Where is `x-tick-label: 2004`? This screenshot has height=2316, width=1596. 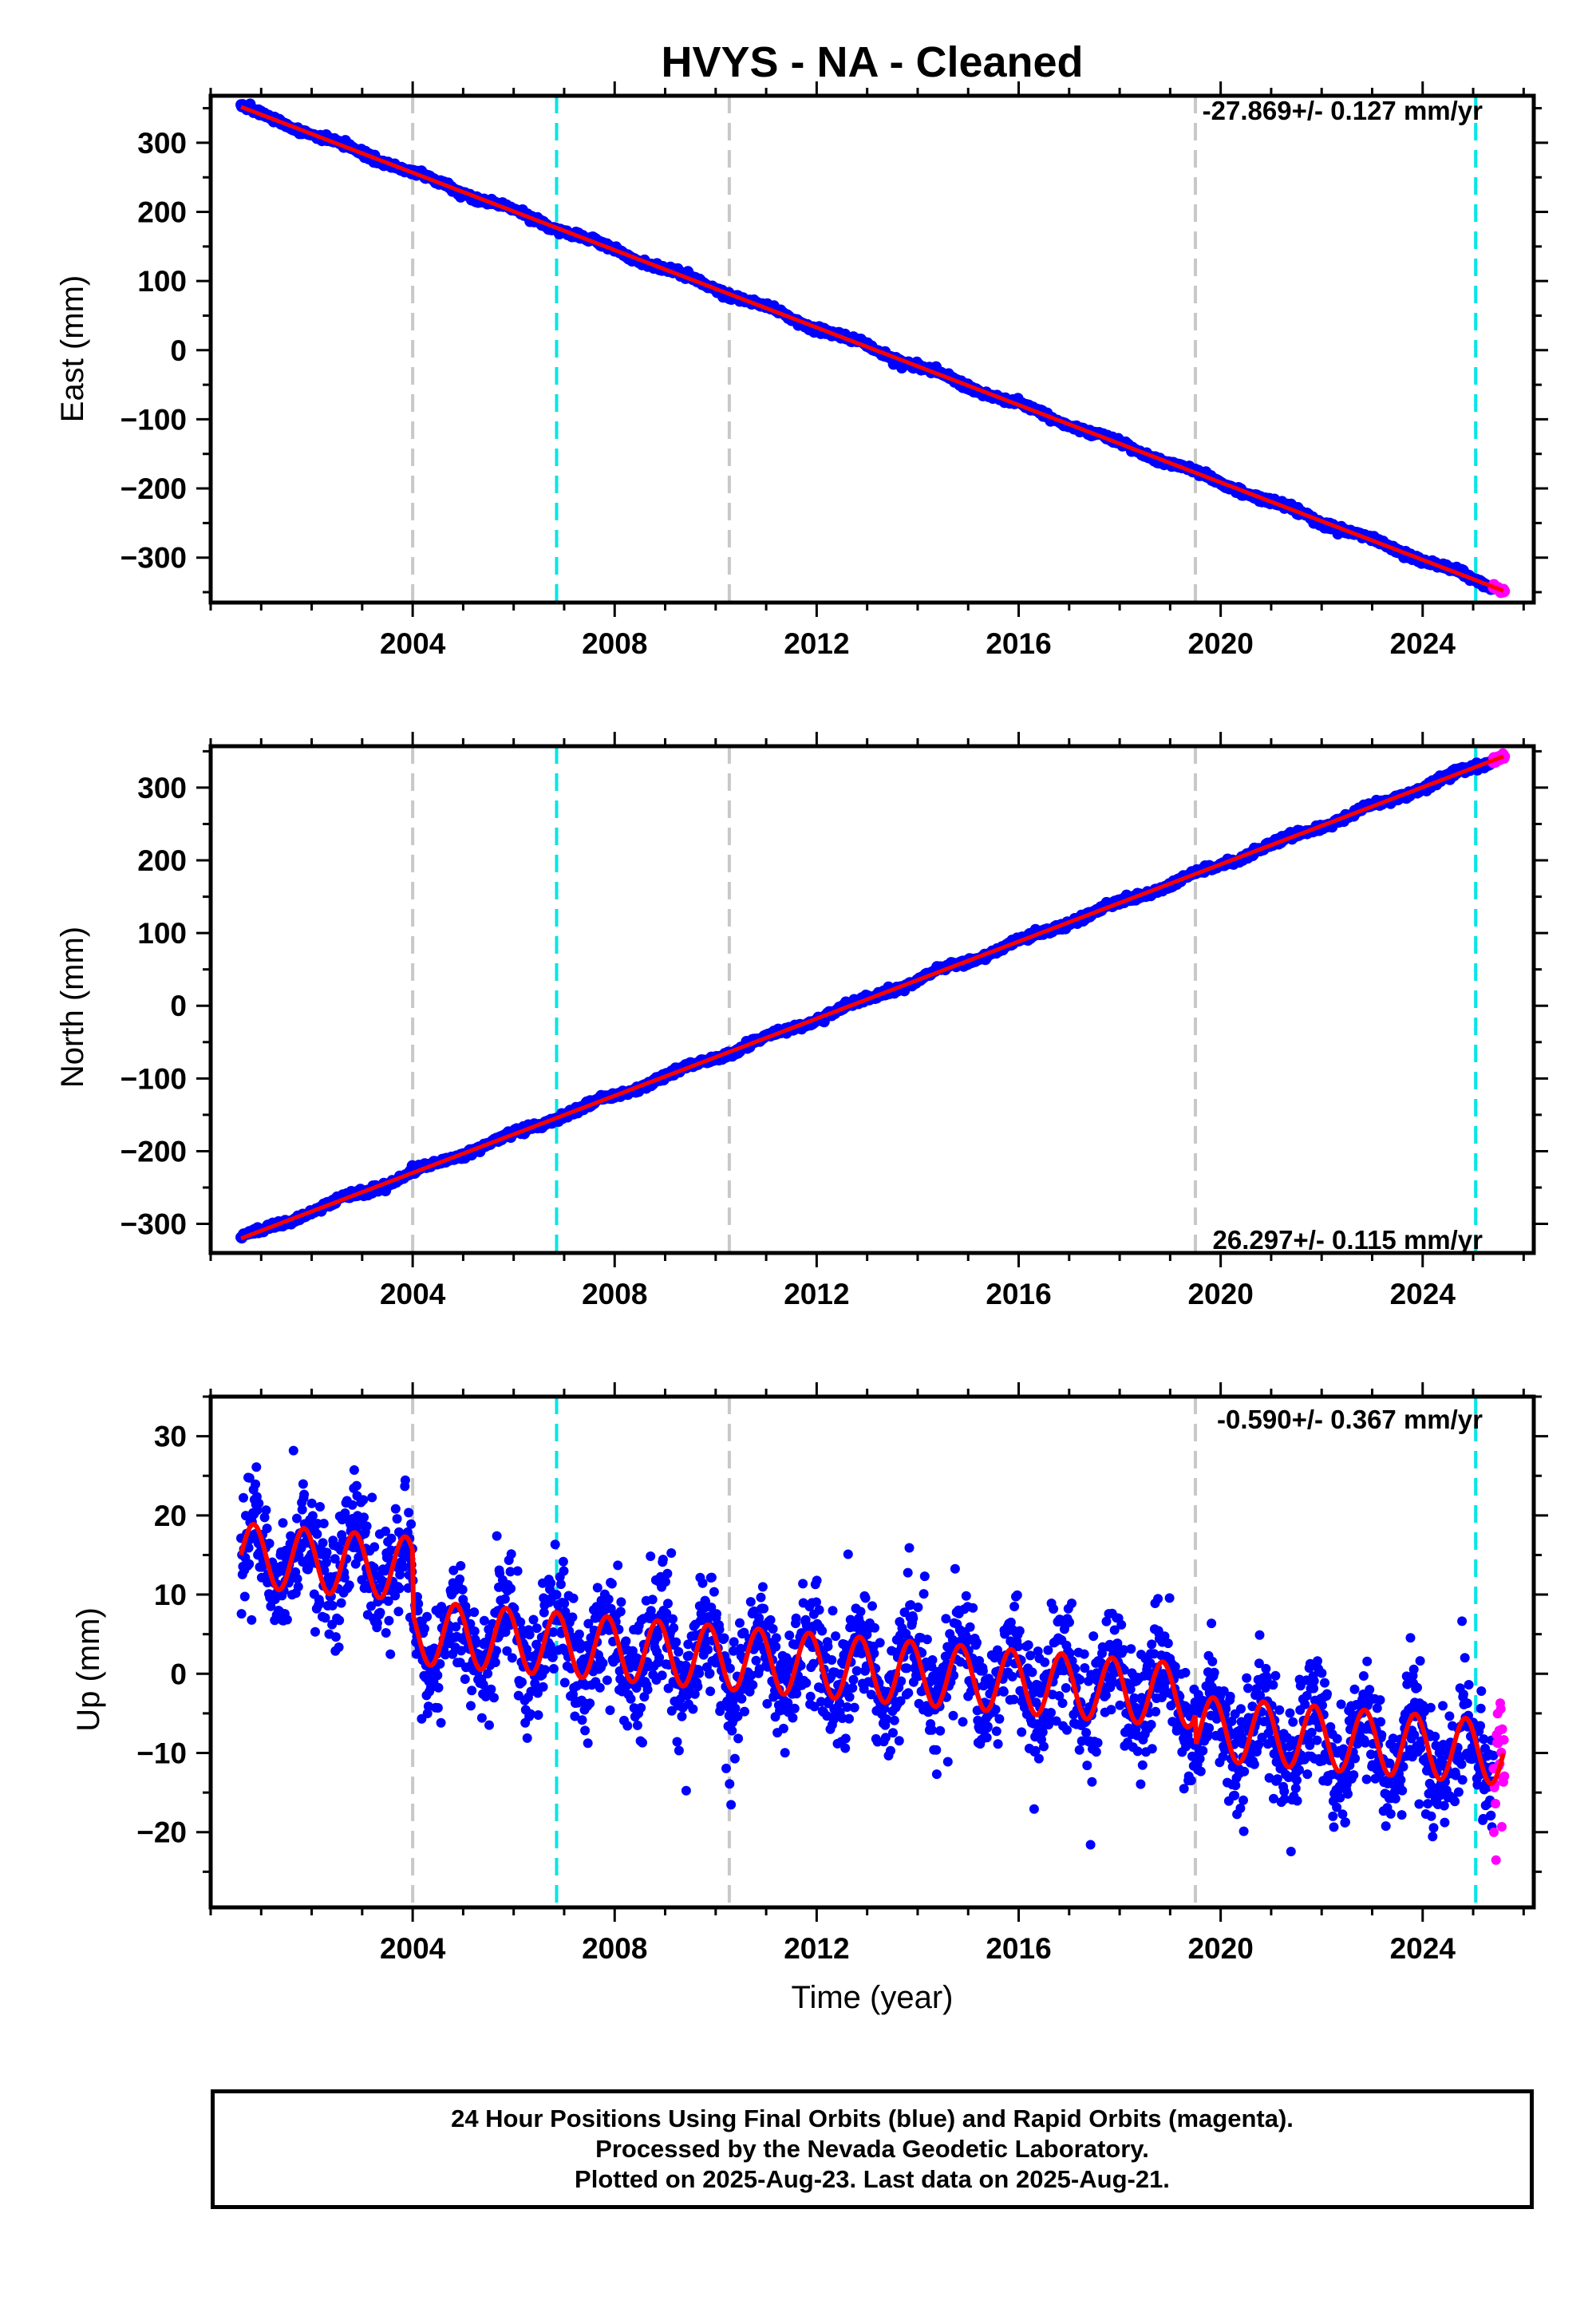 x-tick-label: 2004 is located at coordinates (413, 643).